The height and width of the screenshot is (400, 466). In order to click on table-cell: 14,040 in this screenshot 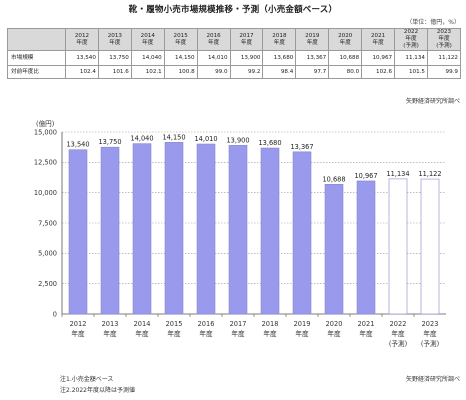, I will do `click(147, 58)`.